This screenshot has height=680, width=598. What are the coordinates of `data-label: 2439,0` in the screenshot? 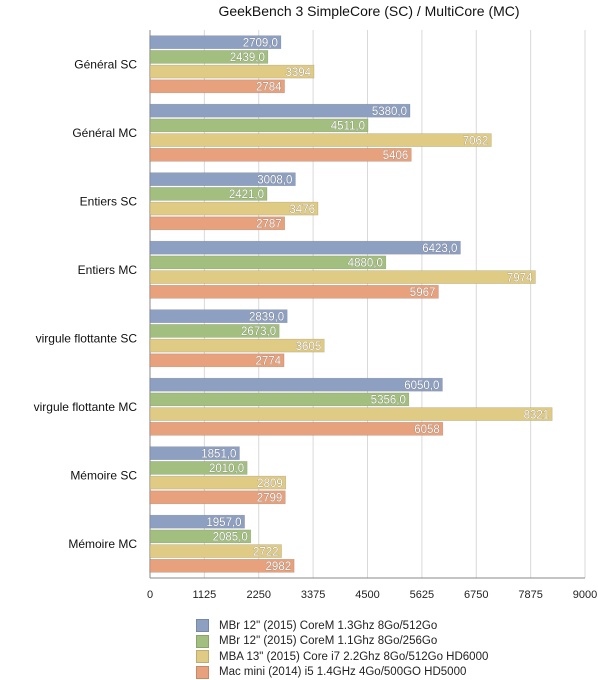 It's located at (247, 58).